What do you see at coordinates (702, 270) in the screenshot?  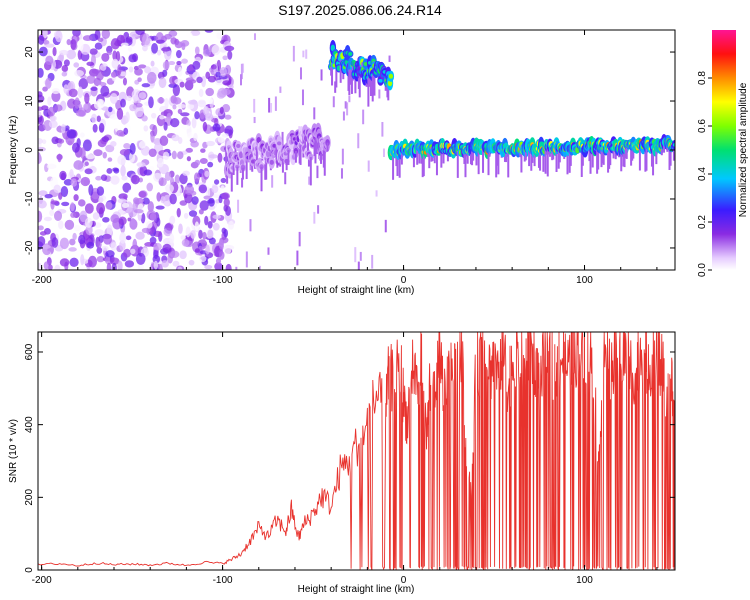 I see `colorbar-tick-label: 0.0` at bounding box center [702, 270].